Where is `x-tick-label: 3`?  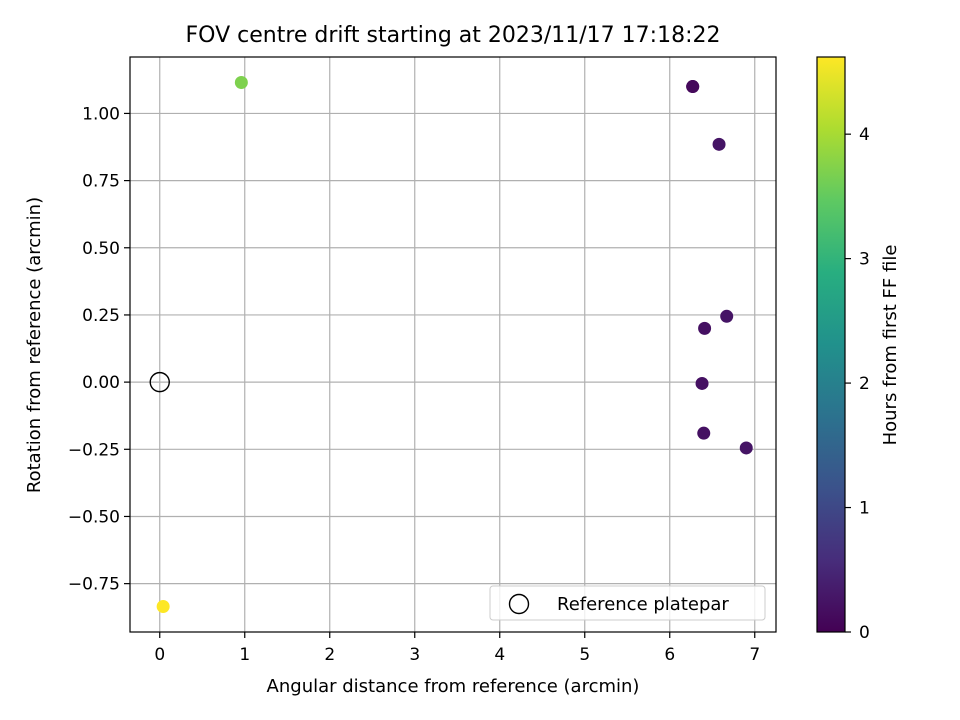 x-tick-label: 3 is located at coordinates (414, 655).